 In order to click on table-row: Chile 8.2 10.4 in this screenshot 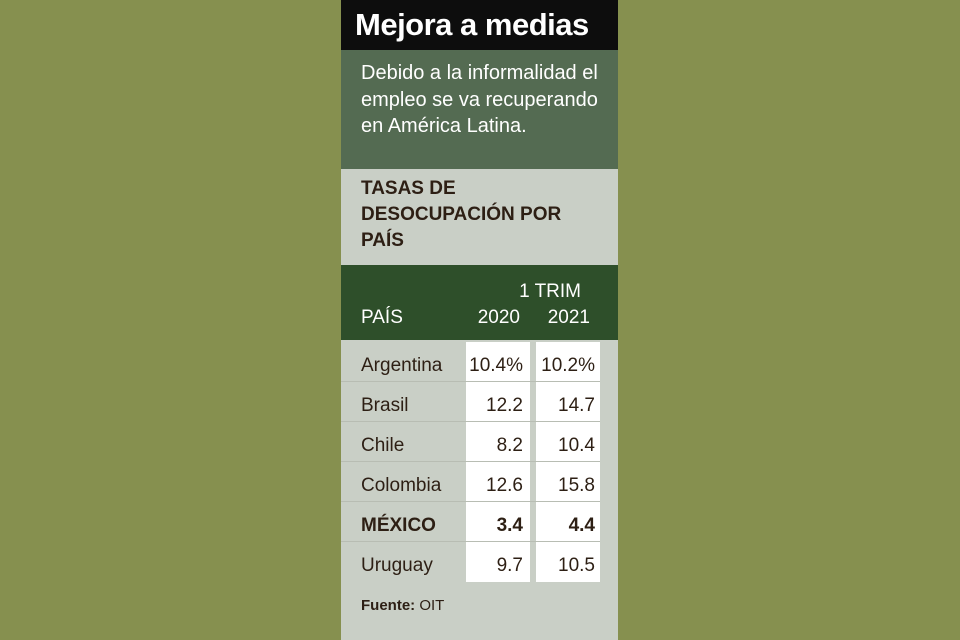, I will do `click(479, 442)`.